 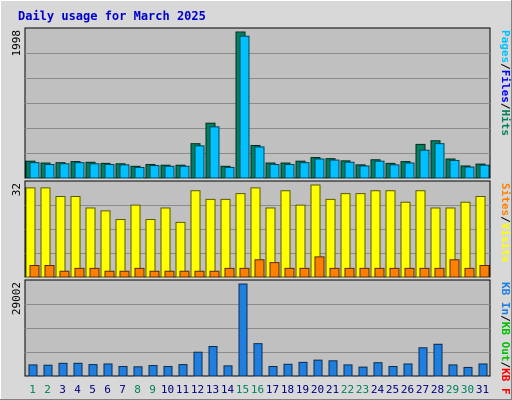 I want to click on day-label-14: 14, so click(x=228, y=389).